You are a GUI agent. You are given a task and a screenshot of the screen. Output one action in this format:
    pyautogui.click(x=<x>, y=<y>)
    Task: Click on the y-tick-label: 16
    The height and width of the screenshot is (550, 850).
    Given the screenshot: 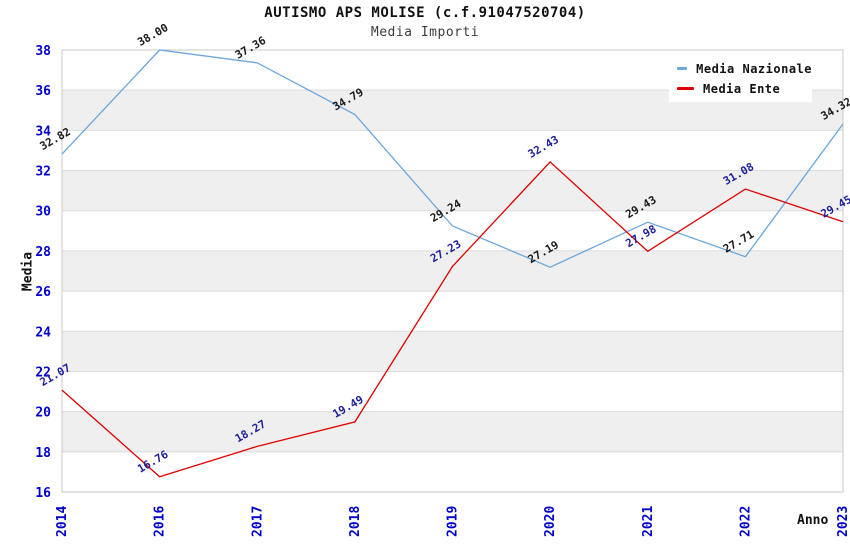 What is the action you would take?
    pyautogui.click(x=43, y=493)
    